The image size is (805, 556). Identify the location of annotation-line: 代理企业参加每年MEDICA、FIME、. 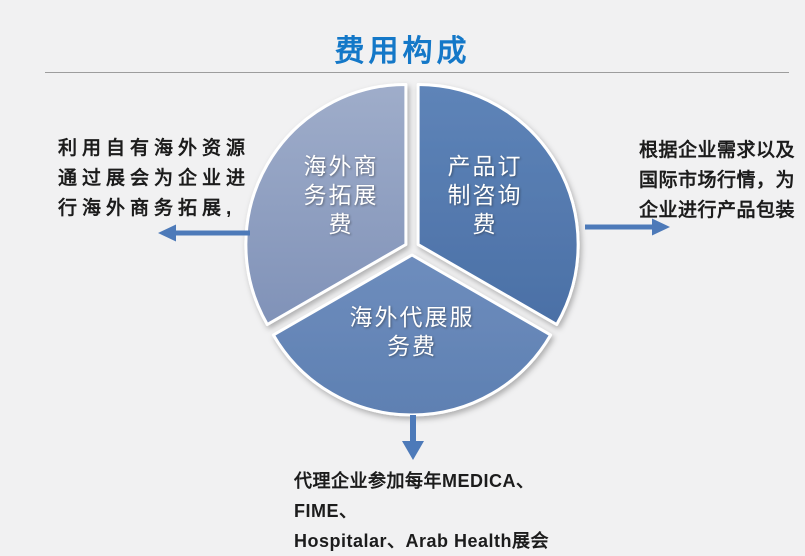
(414, 496).